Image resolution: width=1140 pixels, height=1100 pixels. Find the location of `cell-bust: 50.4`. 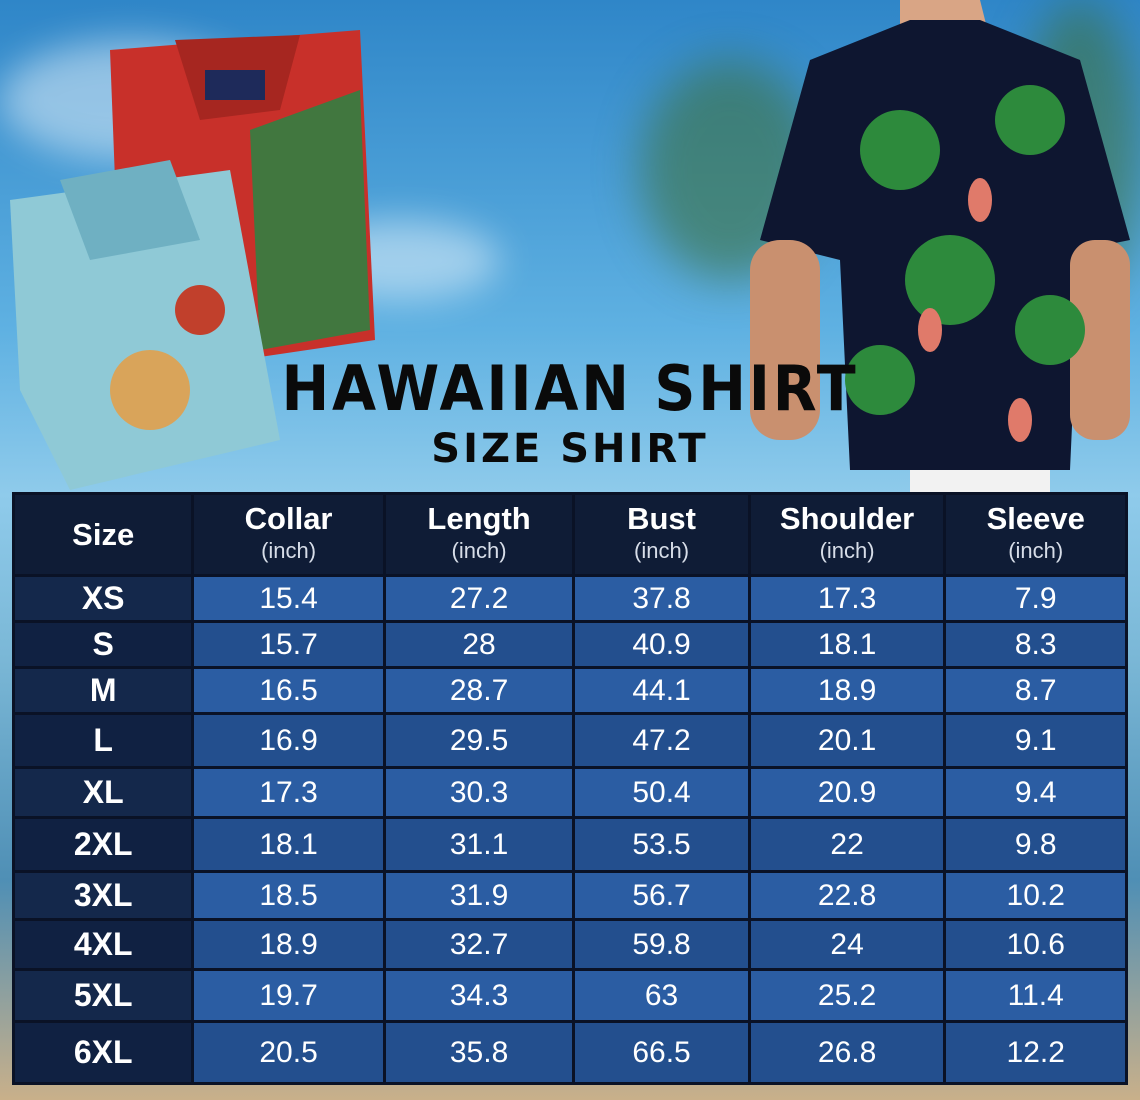

cell-bust: 50.4 is located at coordinates (661, 792).